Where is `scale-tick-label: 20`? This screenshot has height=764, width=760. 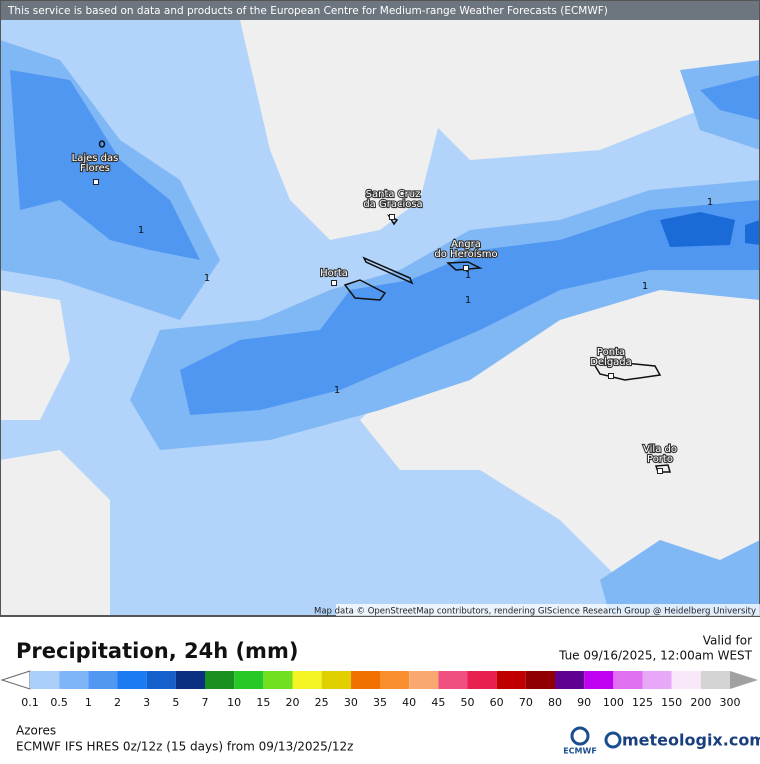 scale-tick-label: 20 is located at coordinates (293, 702).